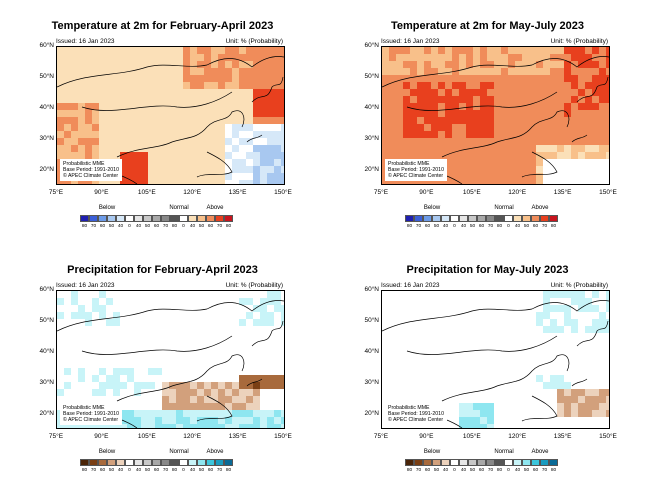 The width and height of the screenshot is (650, 488). What do you see at coordinates (544, 226) in the screenshot?
I see `legend-tick: 70` at bounding box center [544, 226].